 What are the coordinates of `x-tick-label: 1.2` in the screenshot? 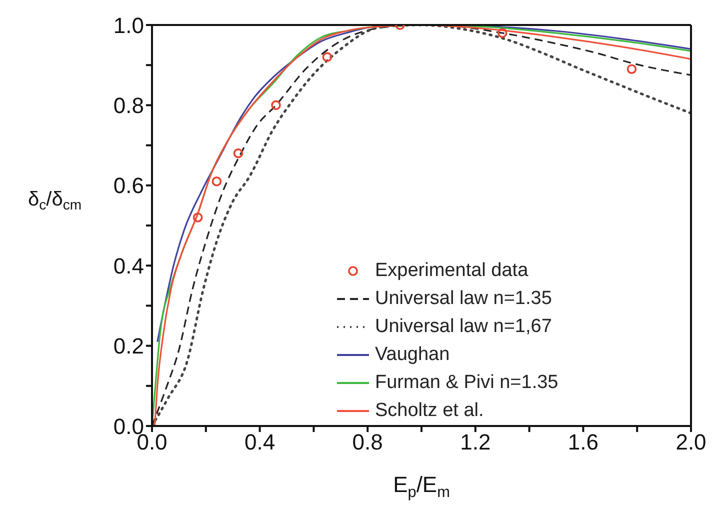 It's located at (475, 442).